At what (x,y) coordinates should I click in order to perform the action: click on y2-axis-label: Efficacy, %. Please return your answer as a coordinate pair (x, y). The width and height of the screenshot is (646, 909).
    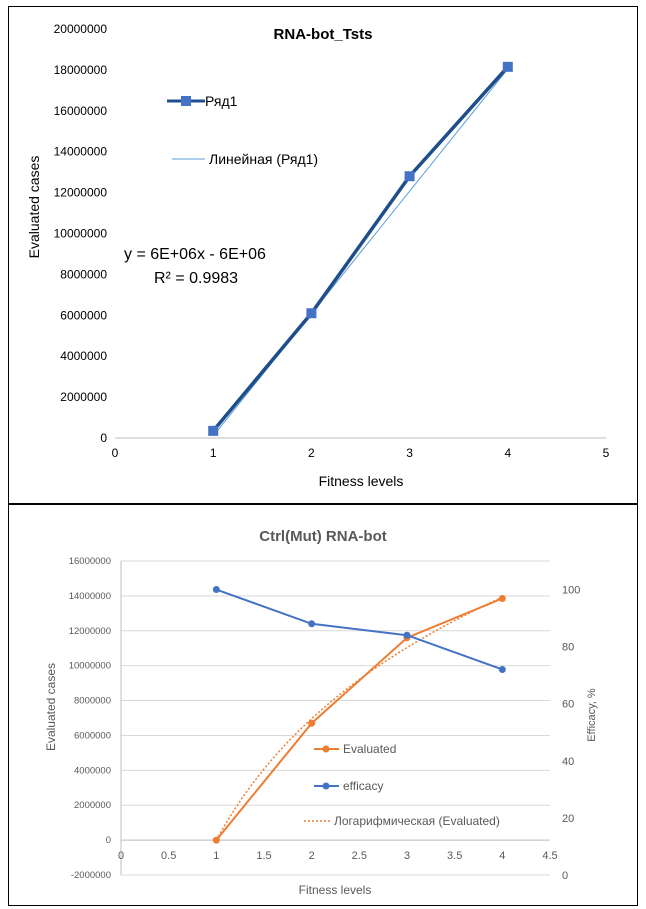
    Looking at the image, I should click on (592, 715).